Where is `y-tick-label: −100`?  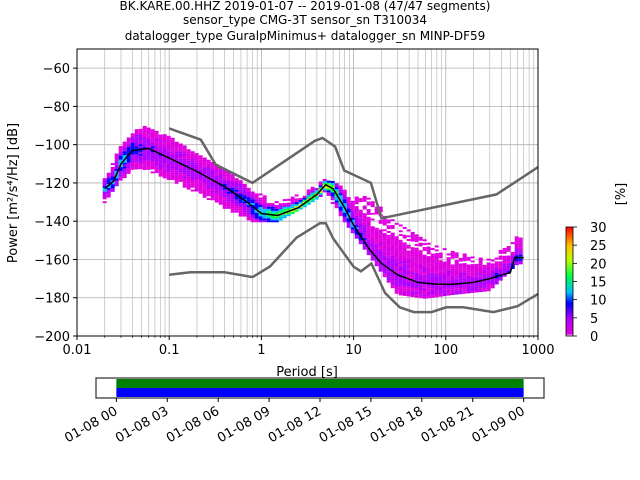
y-tick-label: −100 is located at coordinates (52, 146).